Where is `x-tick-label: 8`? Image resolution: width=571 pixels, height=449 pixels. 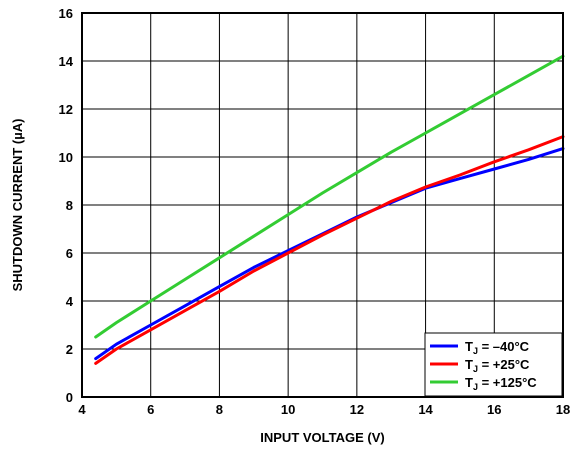 x-tick-label: 8 is located at coordinates (219, 409).